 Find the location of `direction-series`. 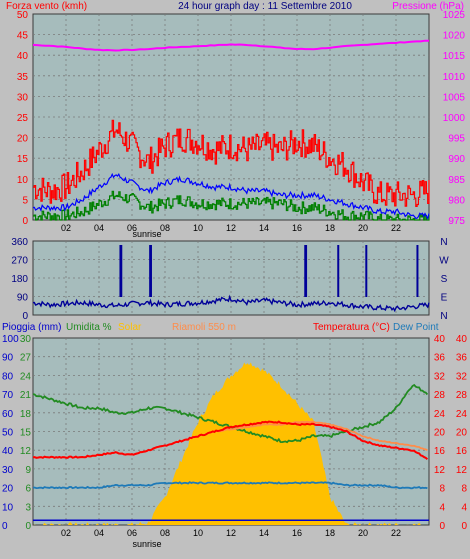

direction-series is located at coordinates (231, 279).